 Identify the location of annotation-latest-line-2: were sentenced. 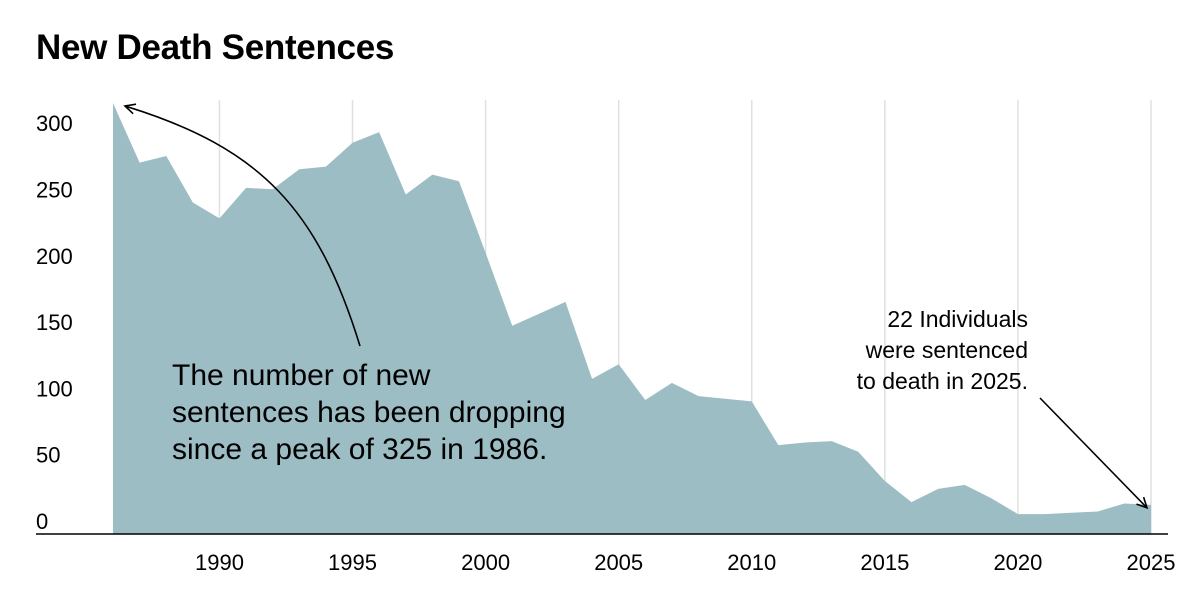
(946, 350).